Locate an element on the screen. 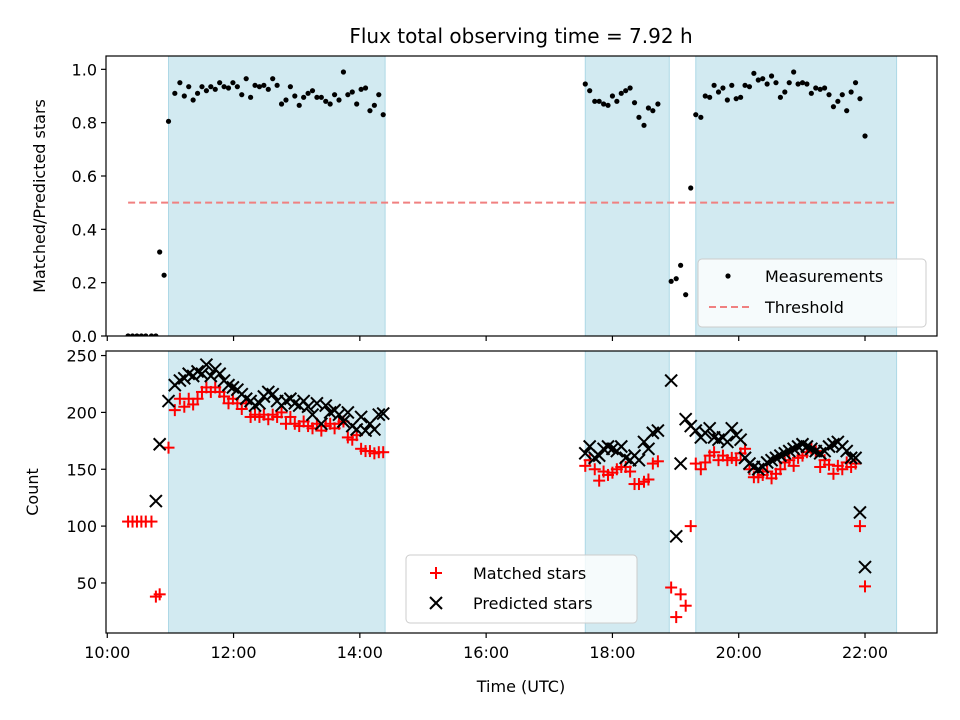 The width and height of the screenshot is (960, 720). bot-ytick-label: 100 is located at coordinates (81, 526).